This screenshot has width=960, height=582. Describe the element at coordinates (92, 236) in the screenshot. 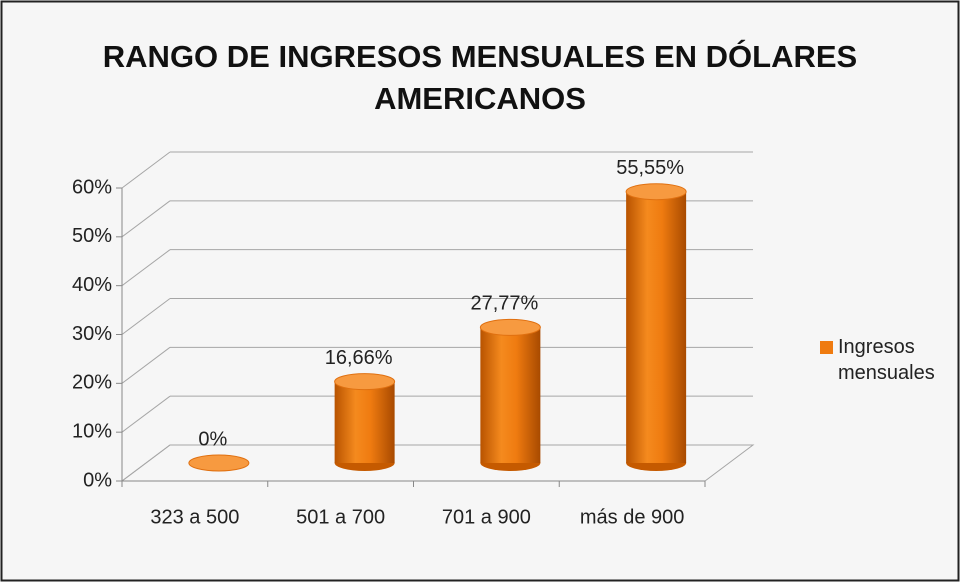

I see `y-tick-label: 50%` at that location.